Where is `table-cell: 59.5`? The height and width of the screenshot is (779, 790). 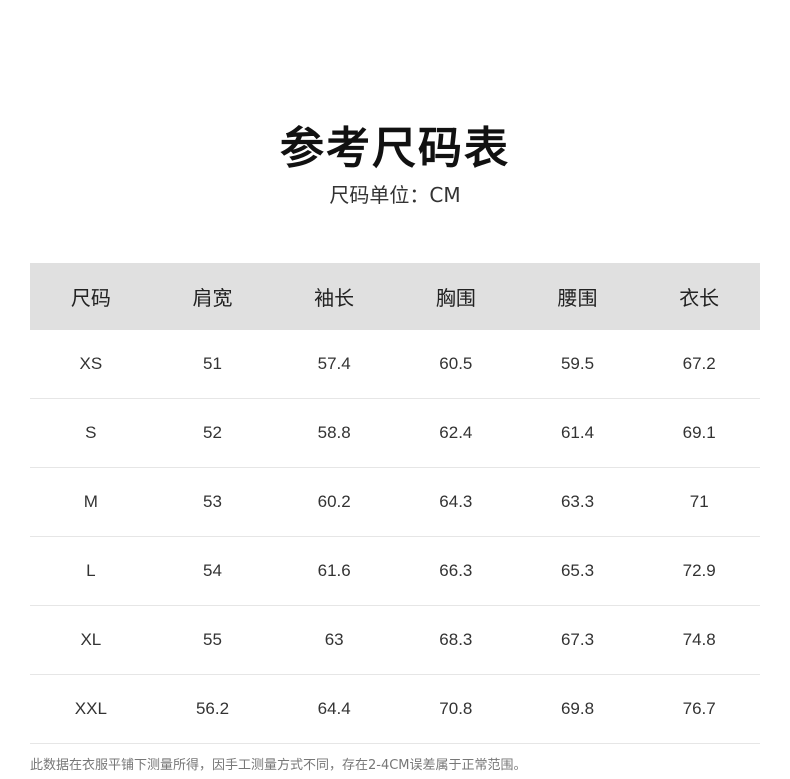
table-cell: 59.5 is located at coordinates (577, 363).